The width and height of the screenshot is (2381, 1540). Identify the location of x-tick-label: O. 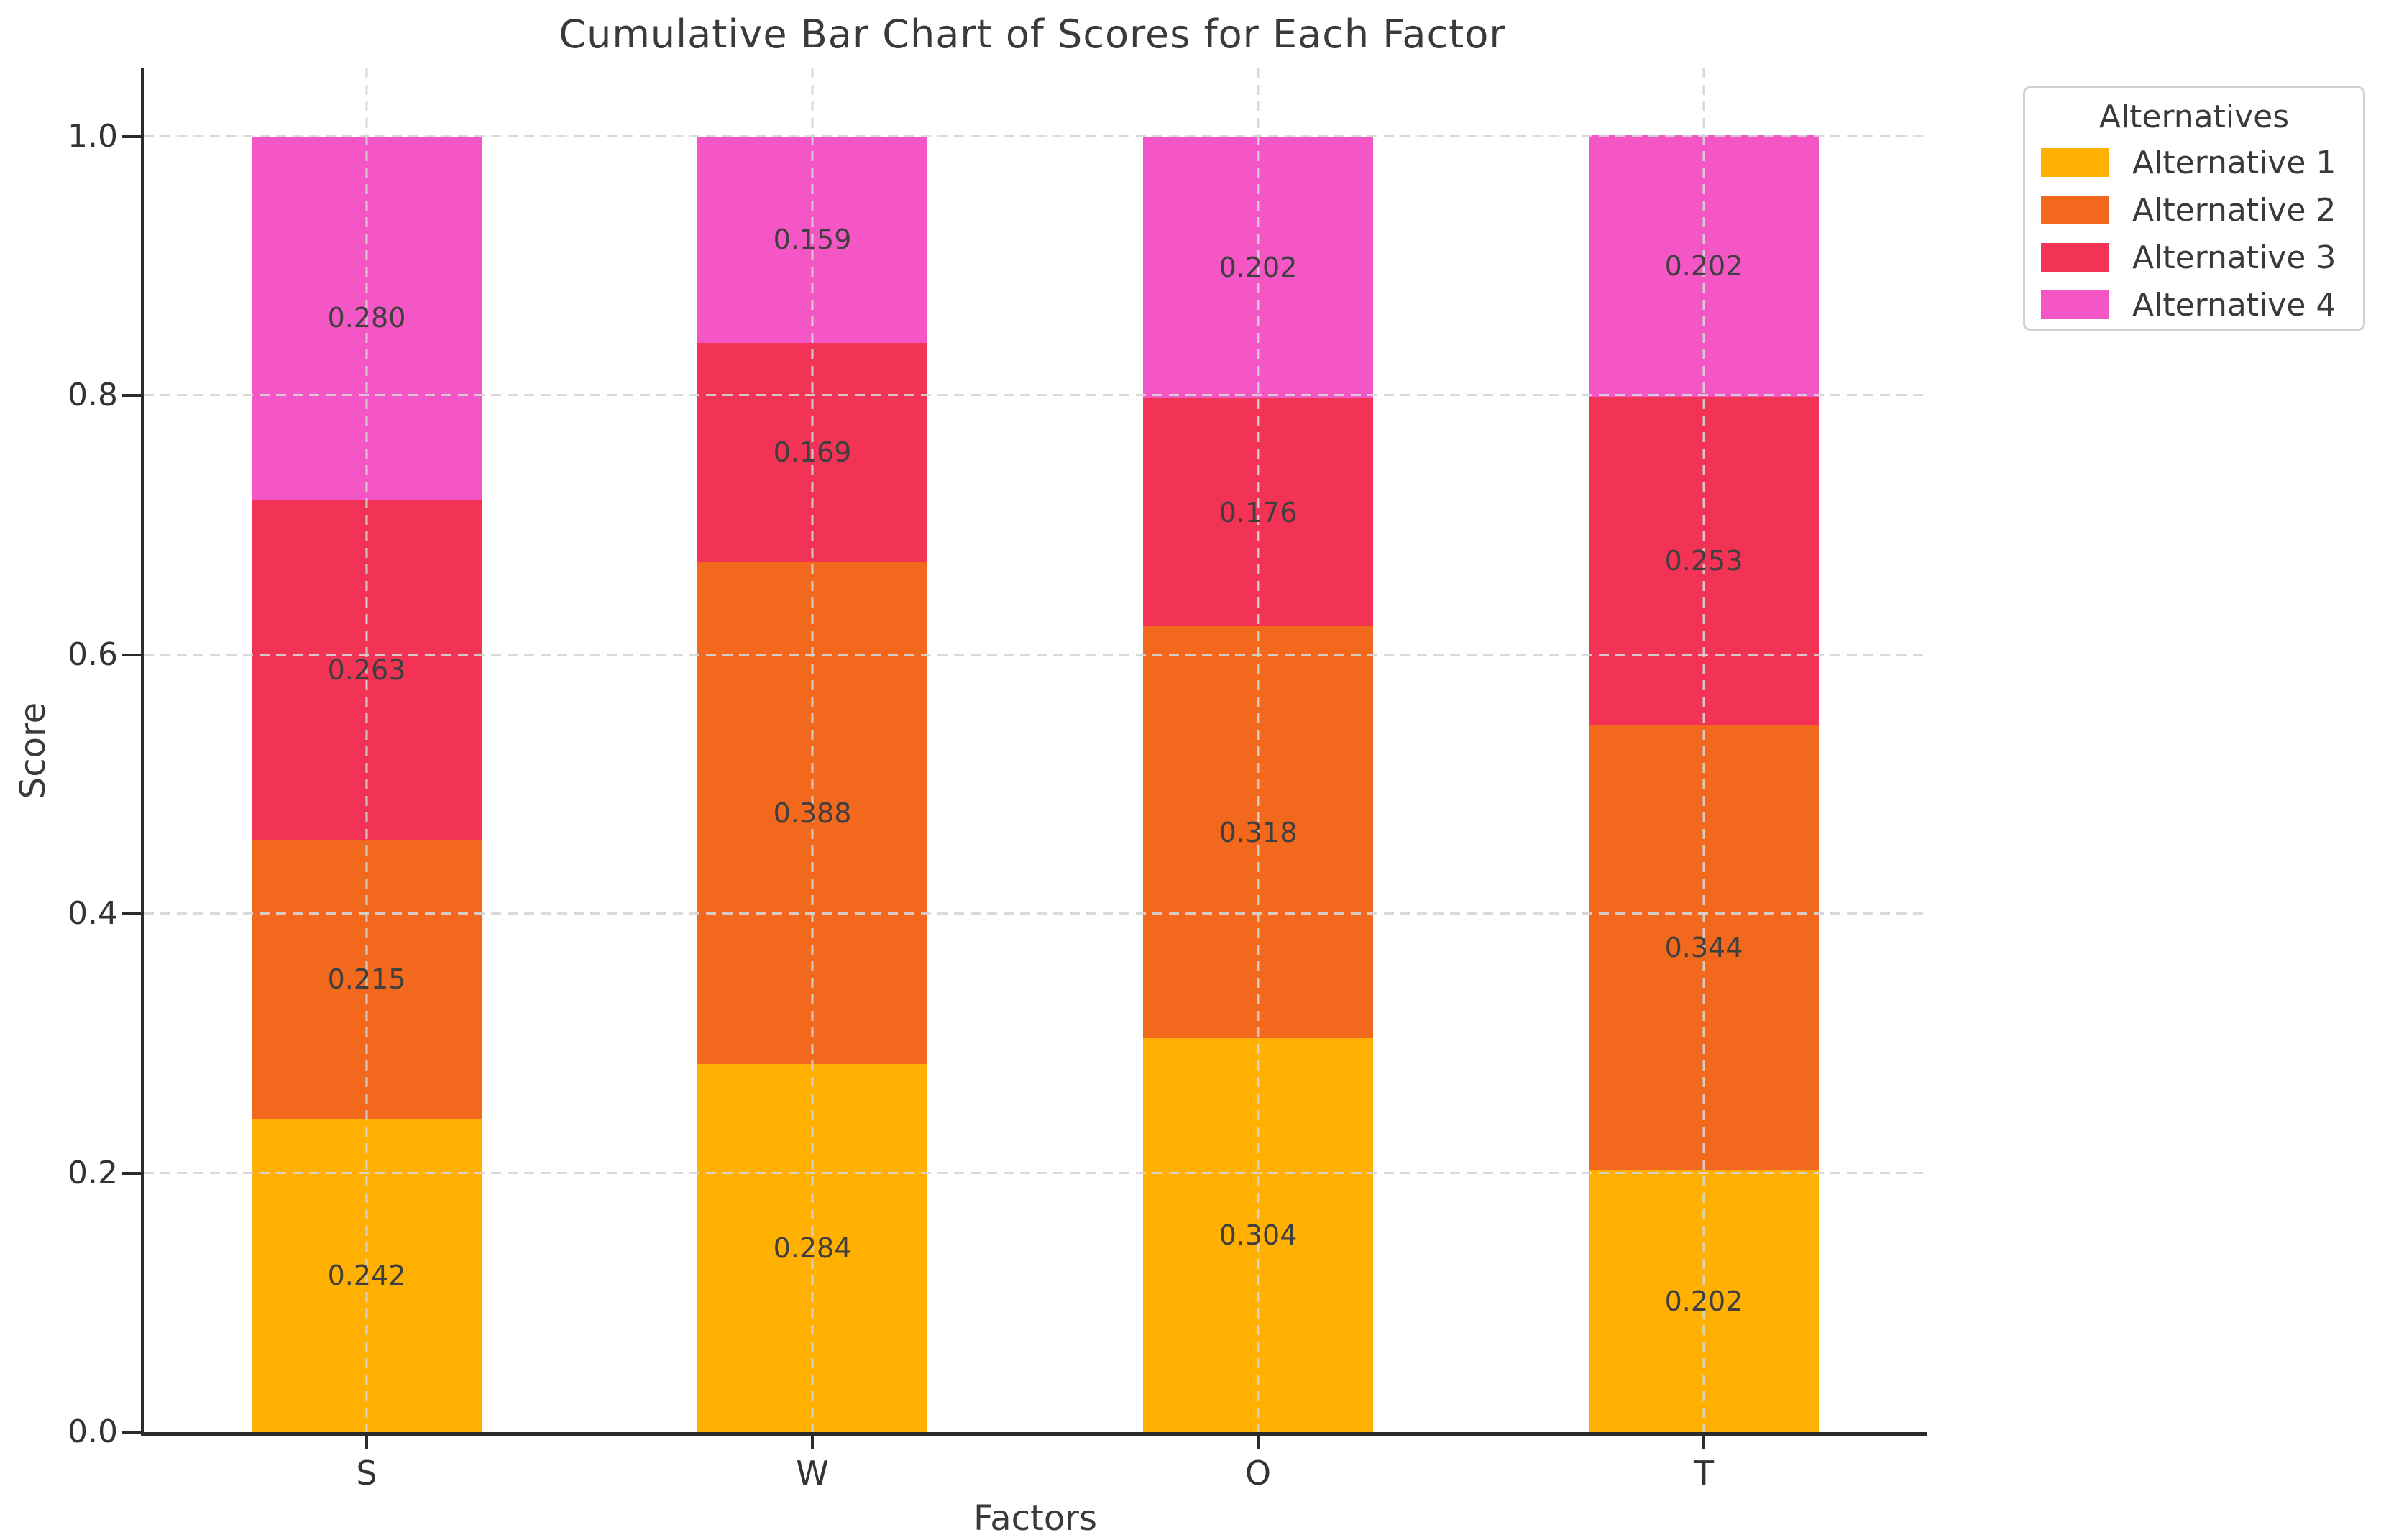
(1258, 1473).